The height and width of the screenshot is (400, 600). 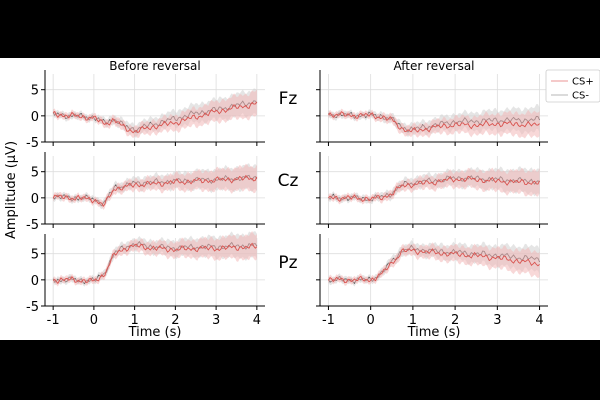 I want to click on traces-pz-before, so click(x=155, y=259).